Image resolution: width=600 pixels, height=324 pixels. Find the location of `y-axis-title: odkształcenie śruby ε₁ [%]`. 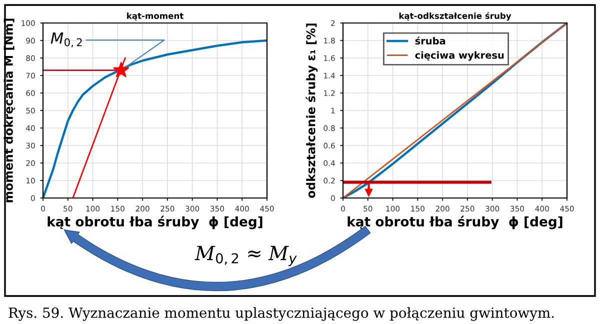

y-axis-title: odkształcenie śruby ε₁ [%] is located at coordinates (312, 111).